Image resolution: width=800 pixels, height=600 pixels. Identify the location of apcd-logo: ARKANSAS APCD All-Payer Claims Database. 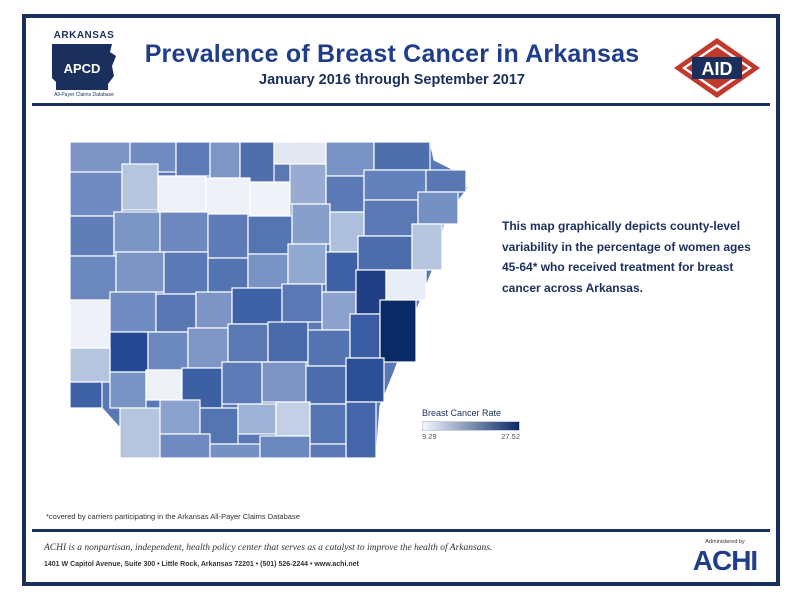
(84, 67).